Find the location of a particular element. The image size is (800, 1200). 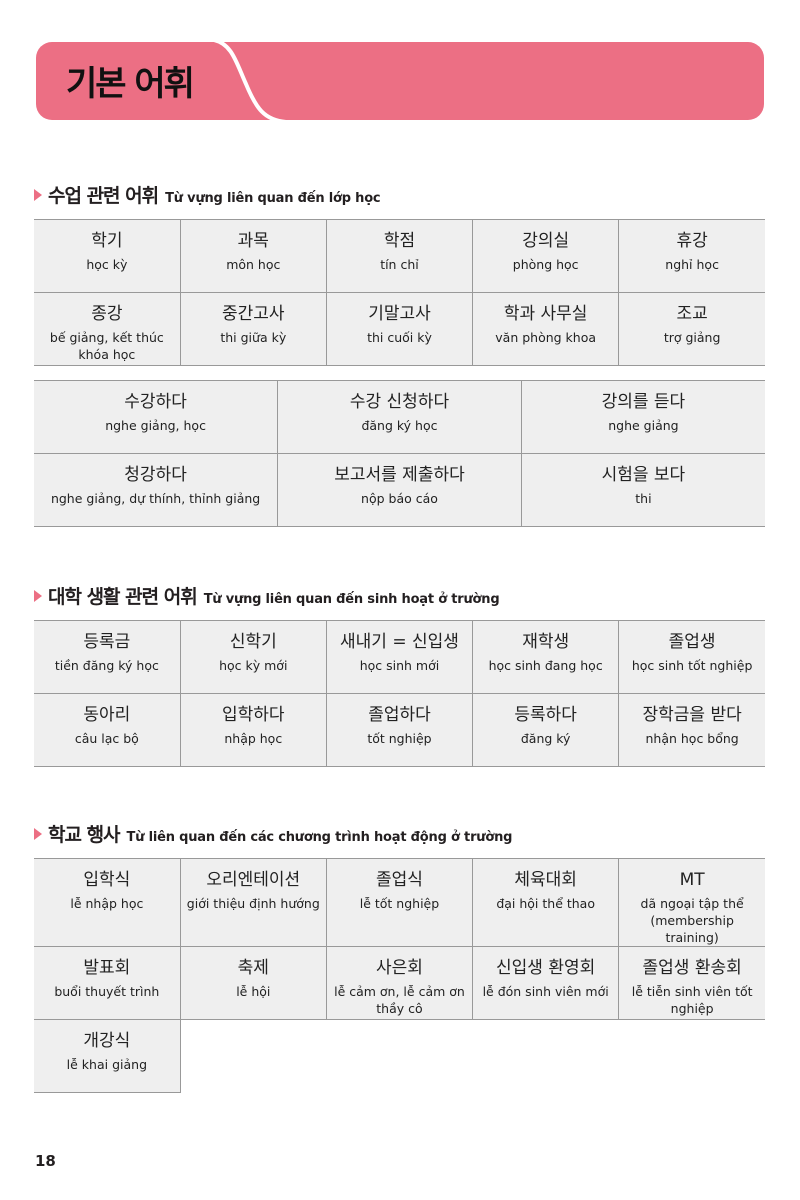

vocab-cell: 개강식 lễ khai giảng is located at coordinates (107, 1056).